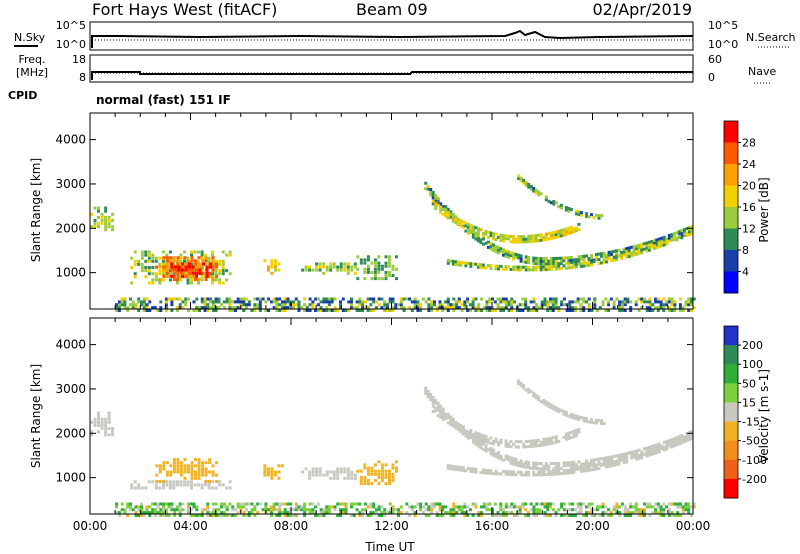 The image size is (800, 554). Describe the element at coordinates (723, 25) in the screenshot. I see `nsky-right-tick-top: 10^5` at that location.